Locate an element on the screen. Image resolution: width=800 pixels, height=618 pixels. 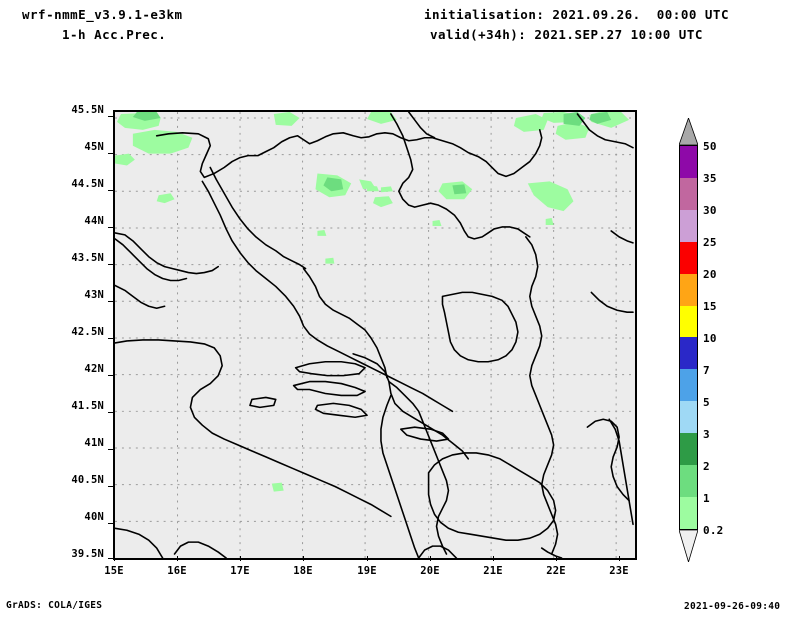
y-tick-label-41.5N: 41.5N is located at coordinates (87, 406).